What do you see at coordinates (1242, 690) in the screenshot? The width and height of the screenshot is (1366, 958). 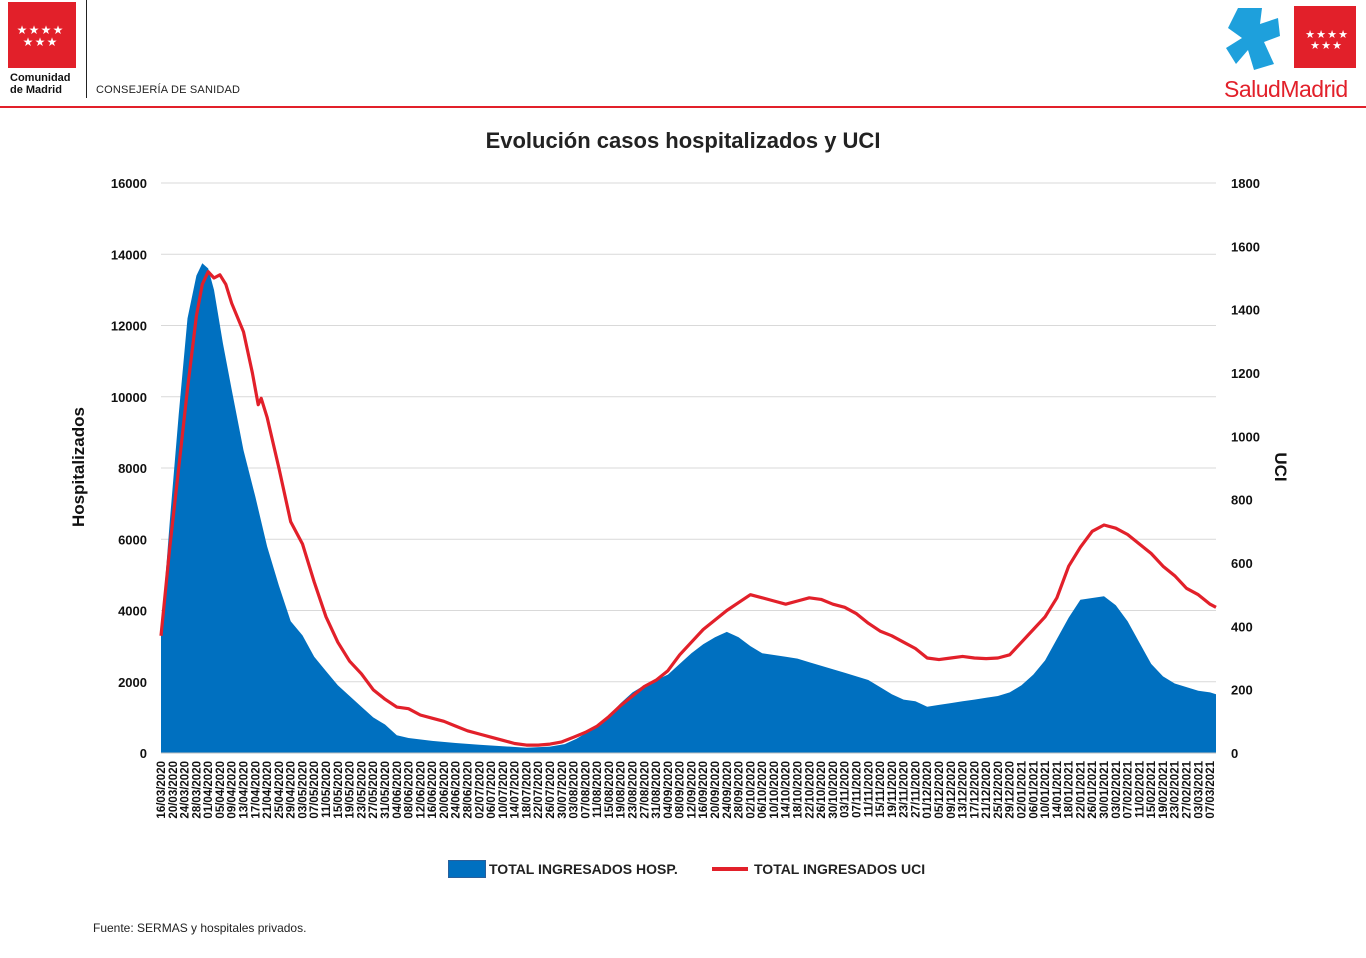 I see `y-tick-label-right: 200` at bounding box center [1242, 690].